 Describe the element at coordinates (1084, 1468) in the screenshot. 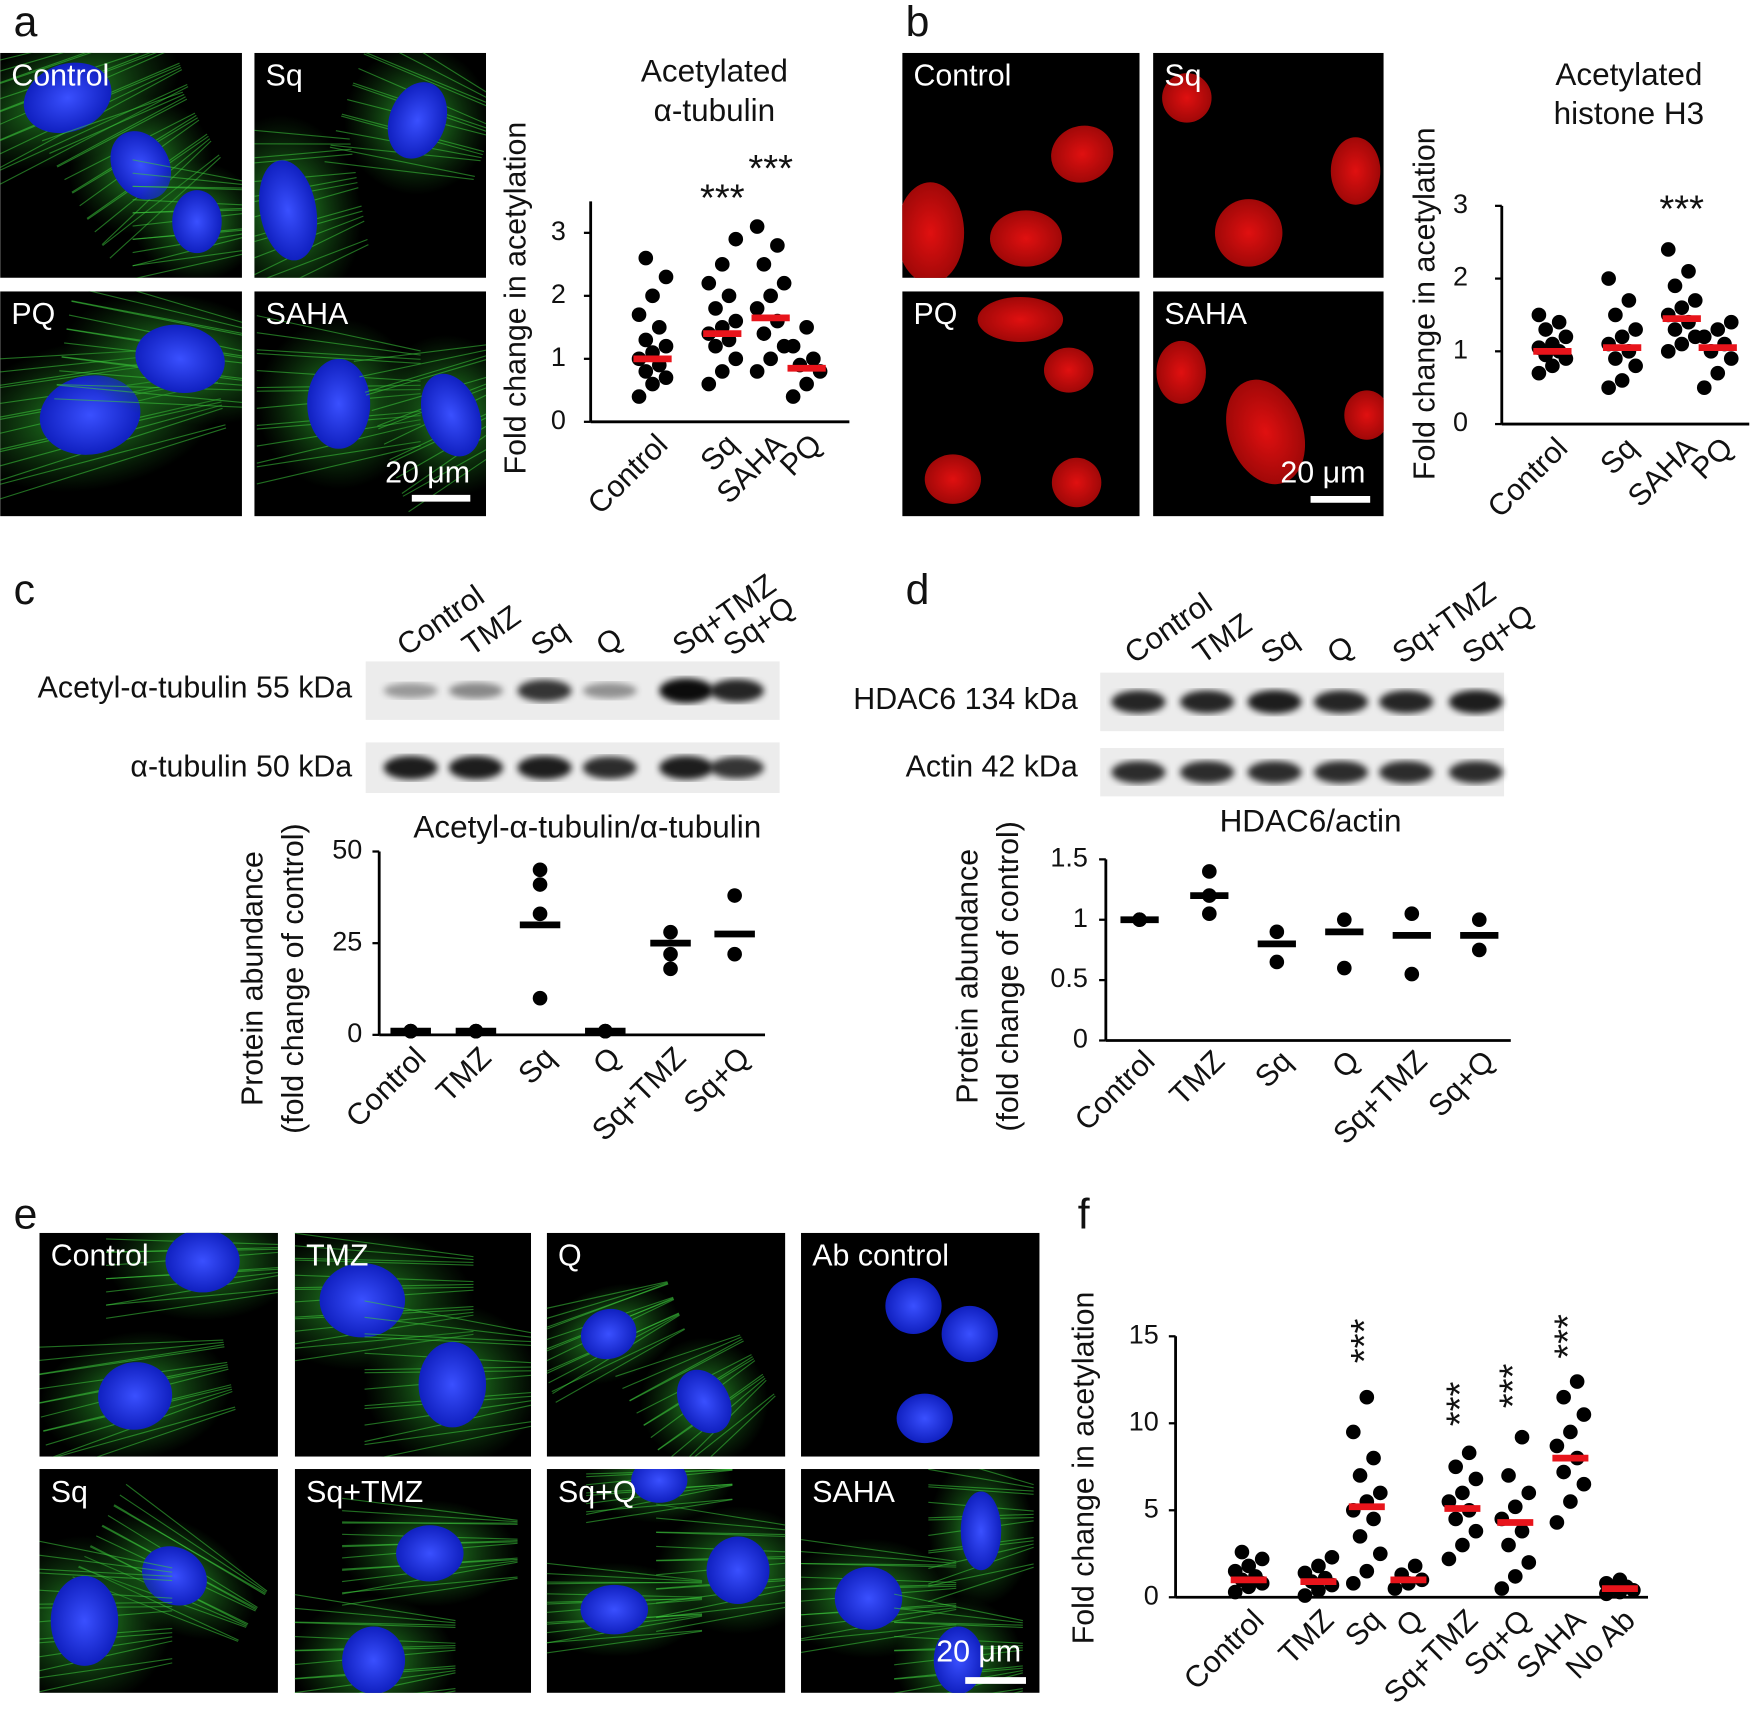

I see `y-axis-label: Fold change in acetylation` at that location.